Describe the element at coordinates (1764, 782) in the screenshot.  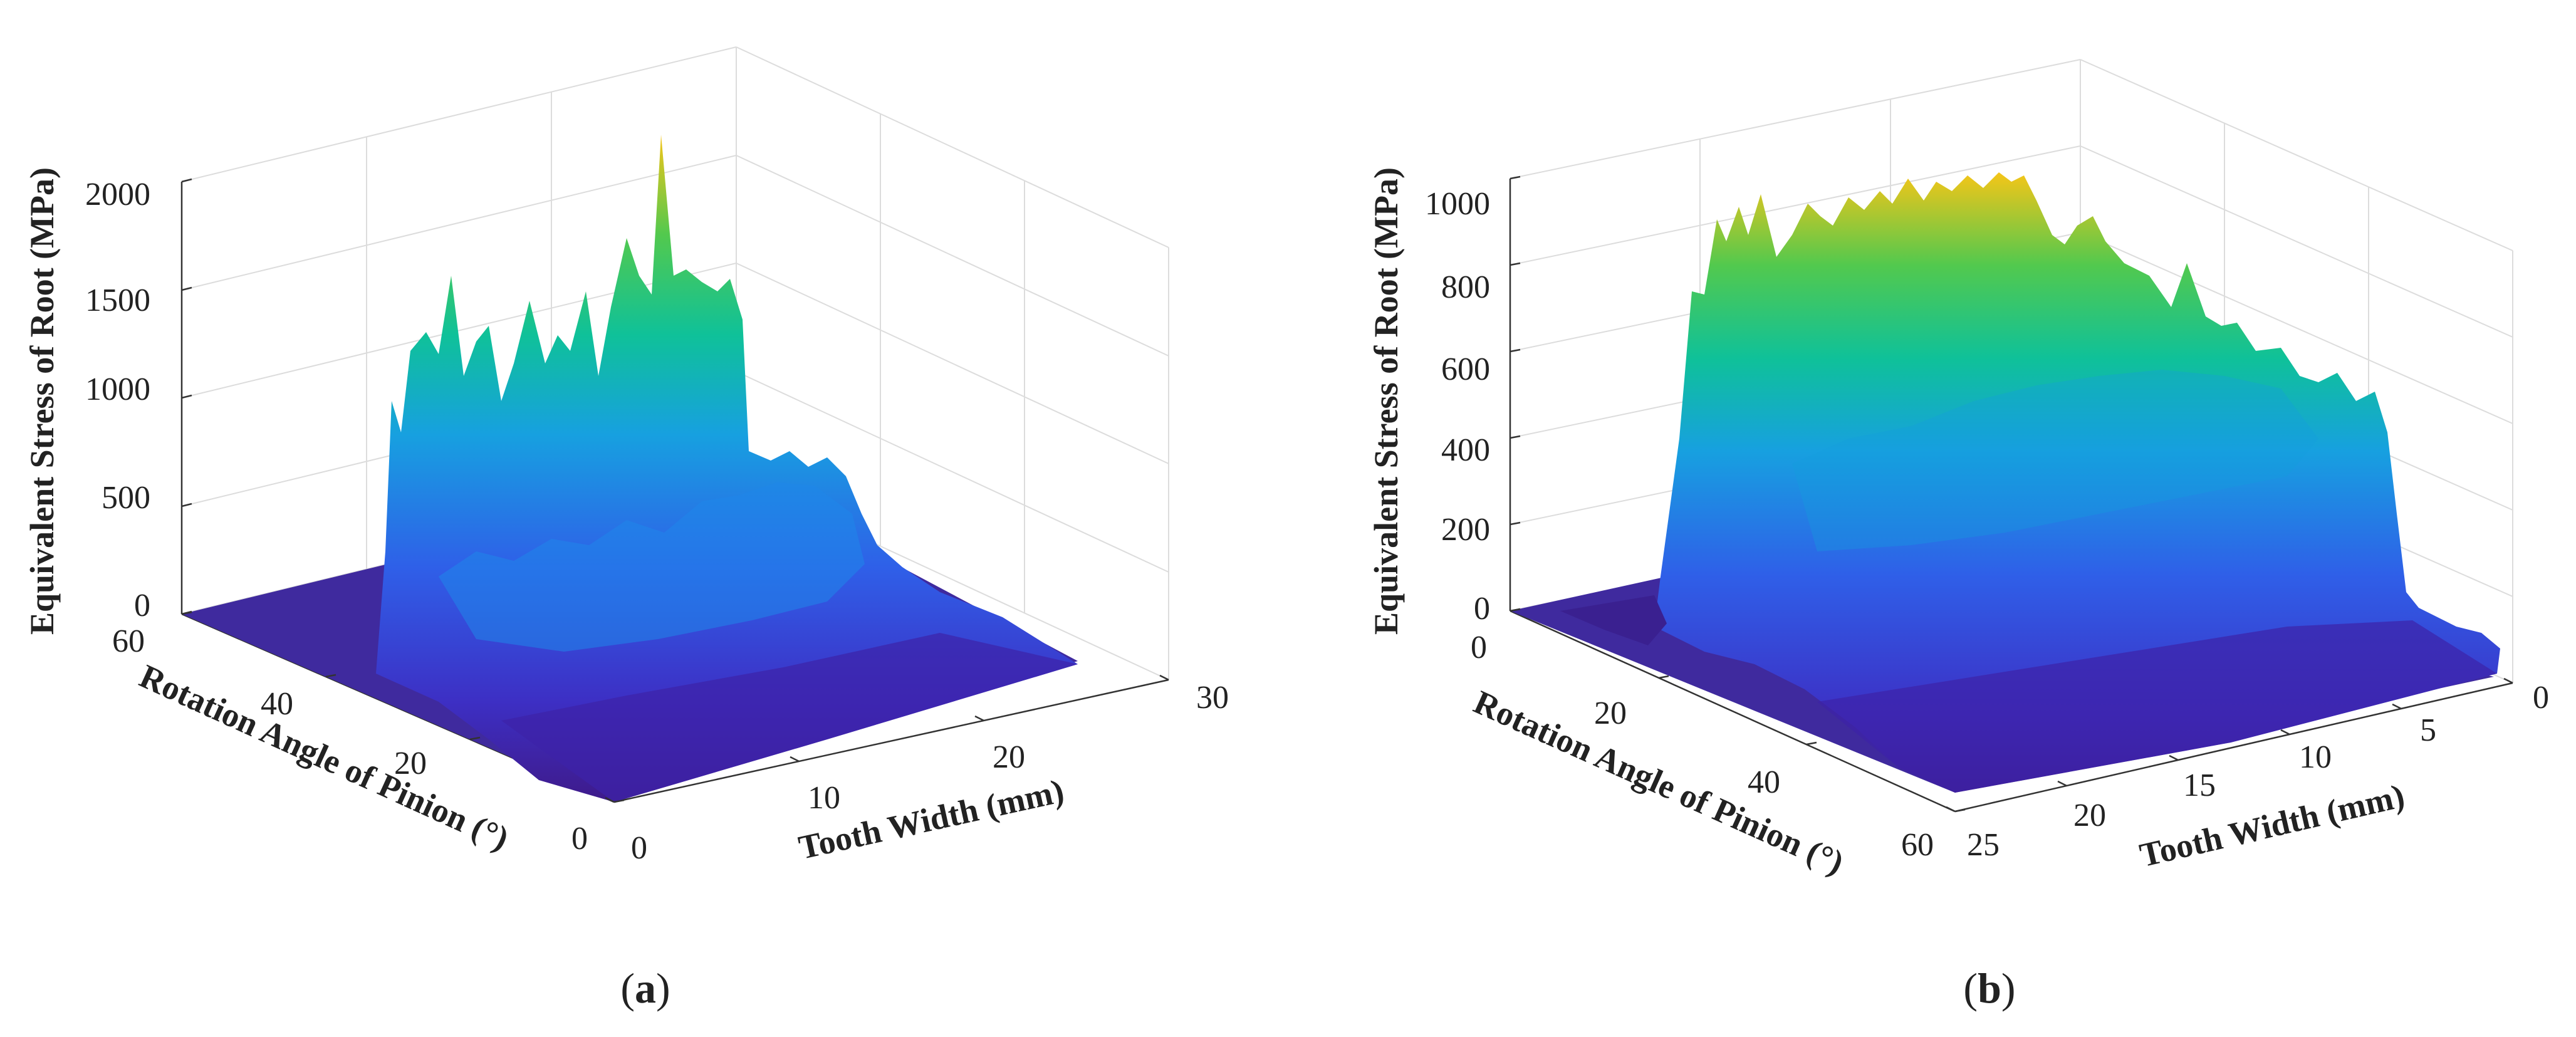
I see `panel-b-y-tick-2: 40` at that location.